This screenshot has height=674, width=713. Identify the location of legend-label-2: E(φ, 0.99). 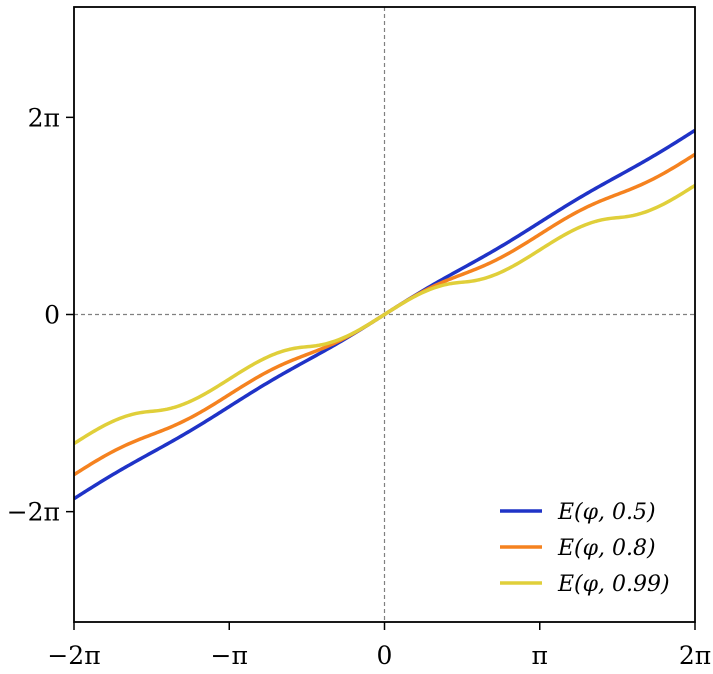
(613, 584).